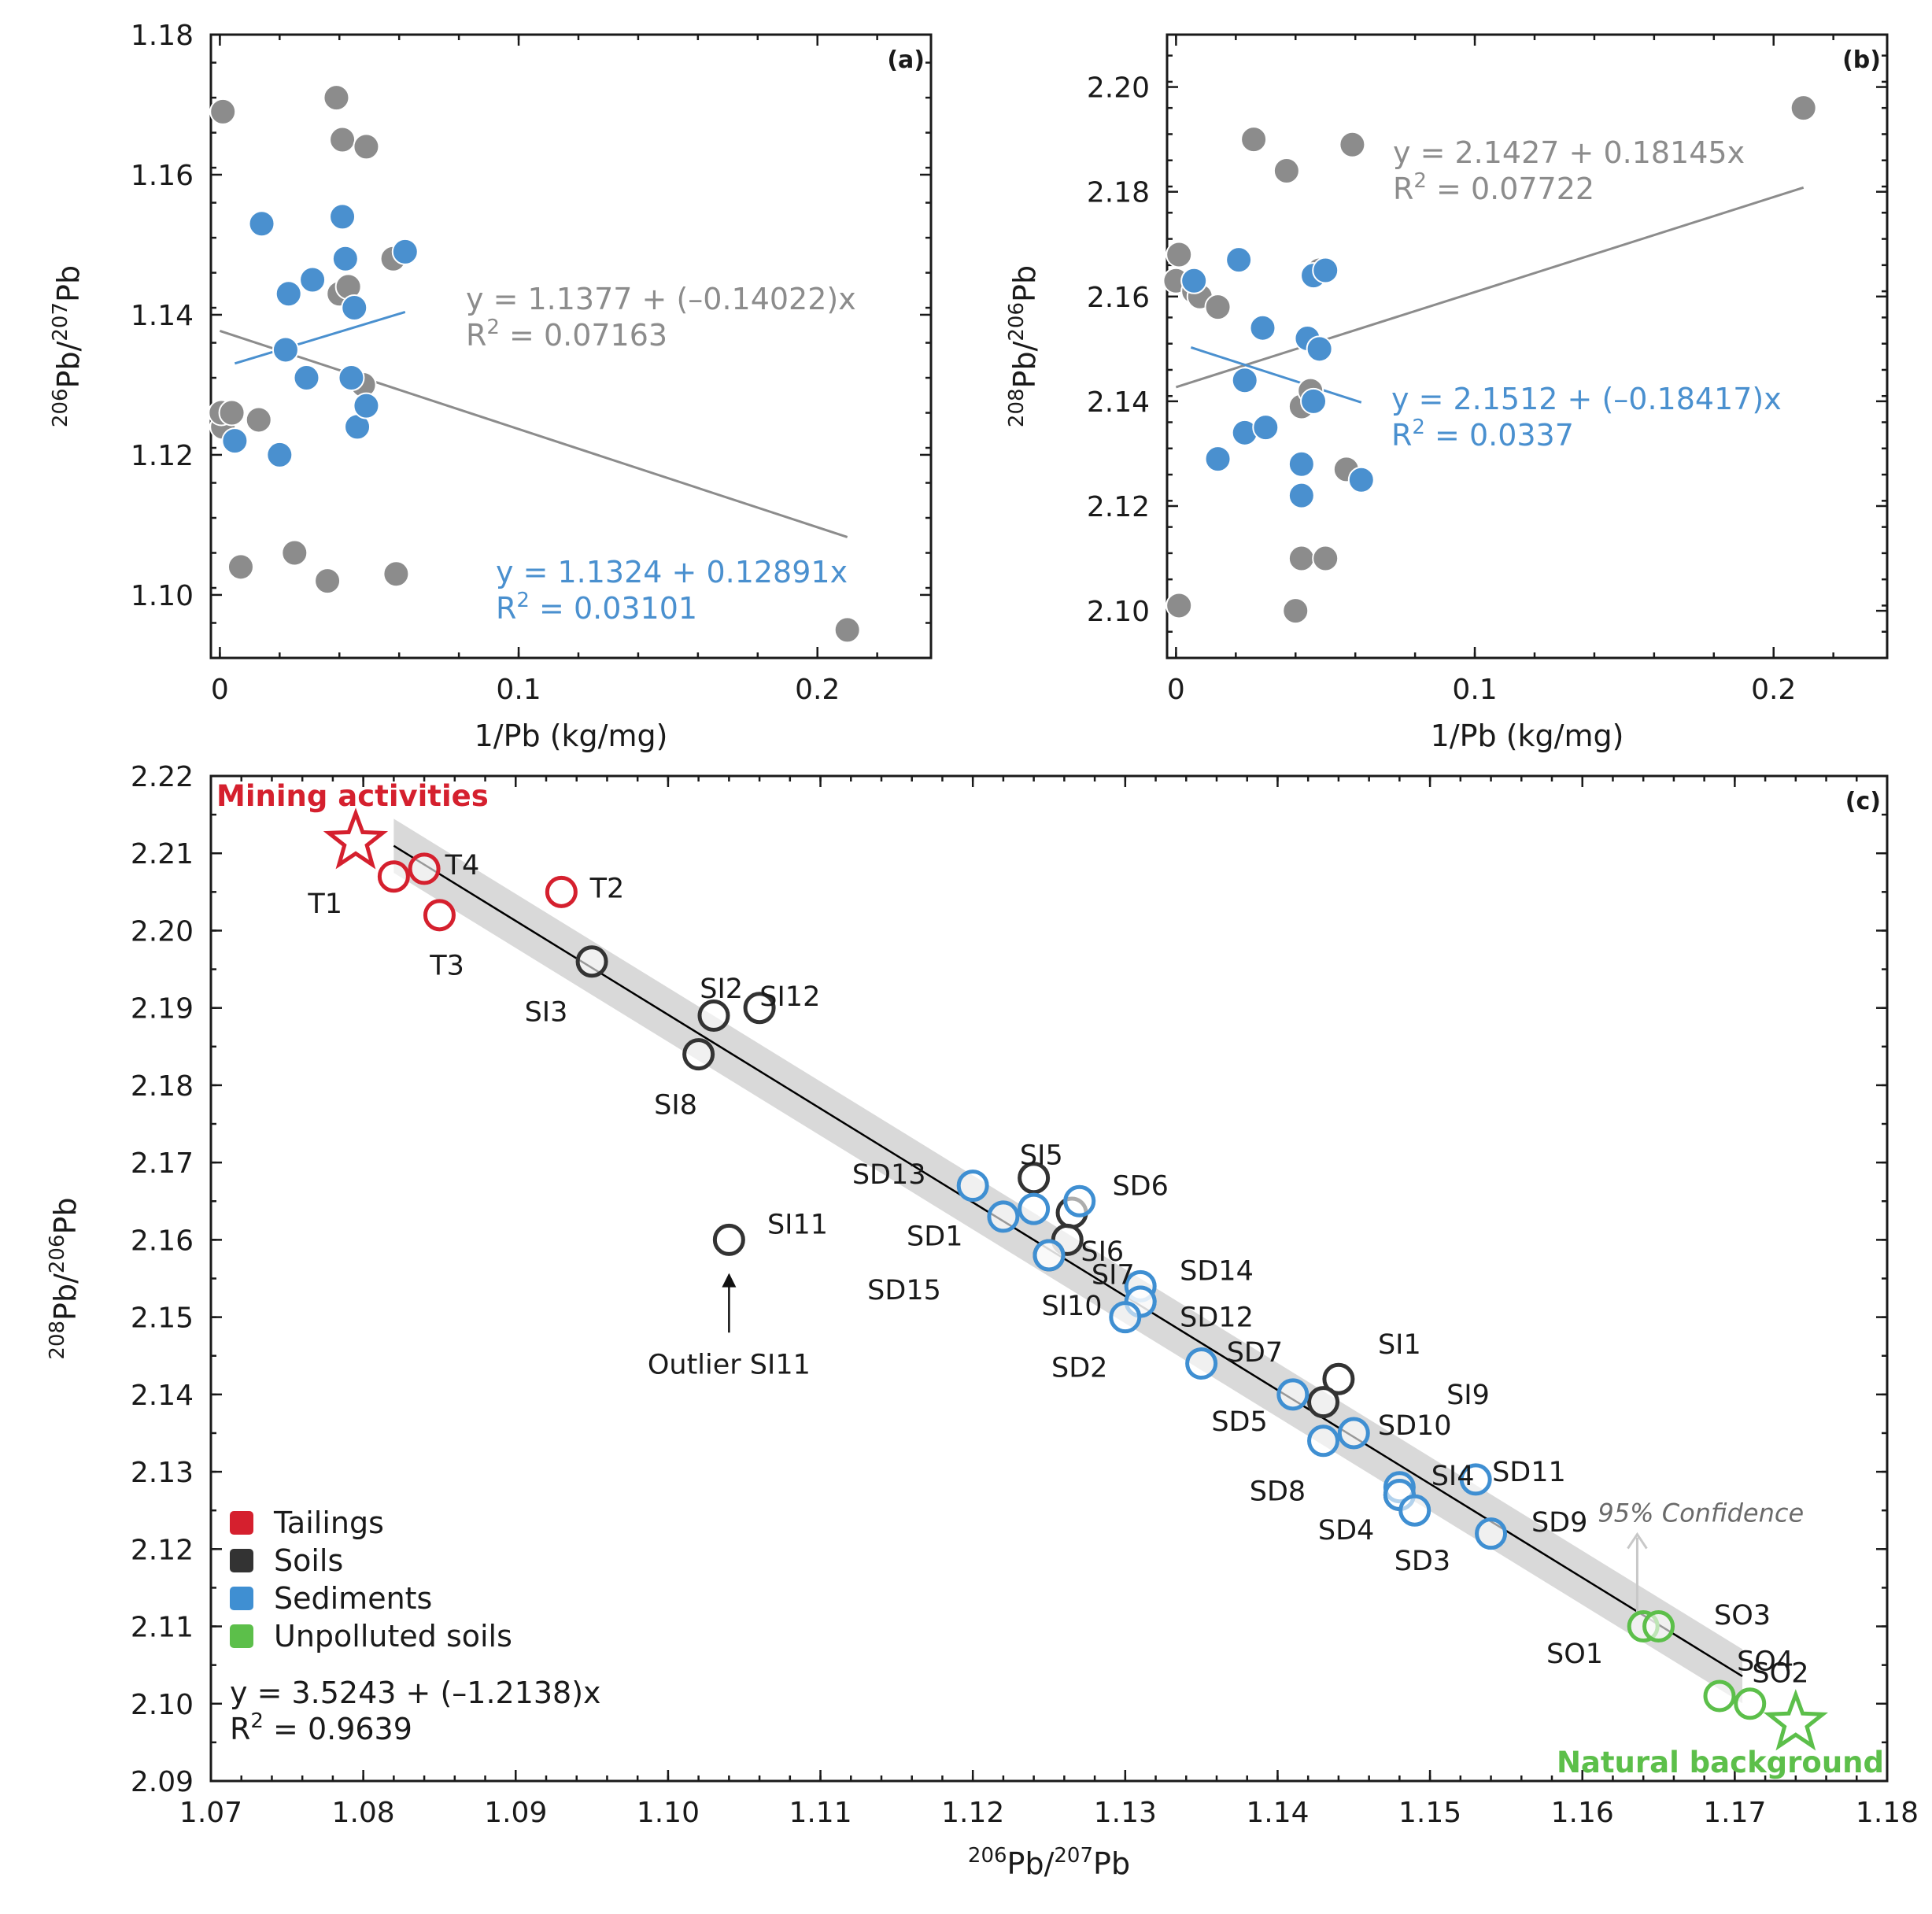  Describe the element at coordinates (1720, 1763) in the screenshot. I see `natural-source-label: Natural background` at that location.